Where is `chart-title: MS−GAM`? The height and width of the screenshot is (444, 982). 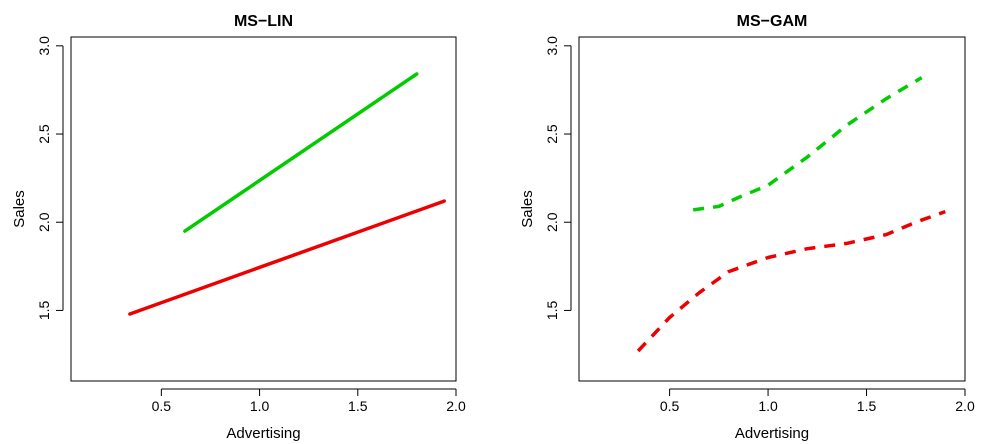
chart-title: MS−GAM is located at coordinates (772, 21).